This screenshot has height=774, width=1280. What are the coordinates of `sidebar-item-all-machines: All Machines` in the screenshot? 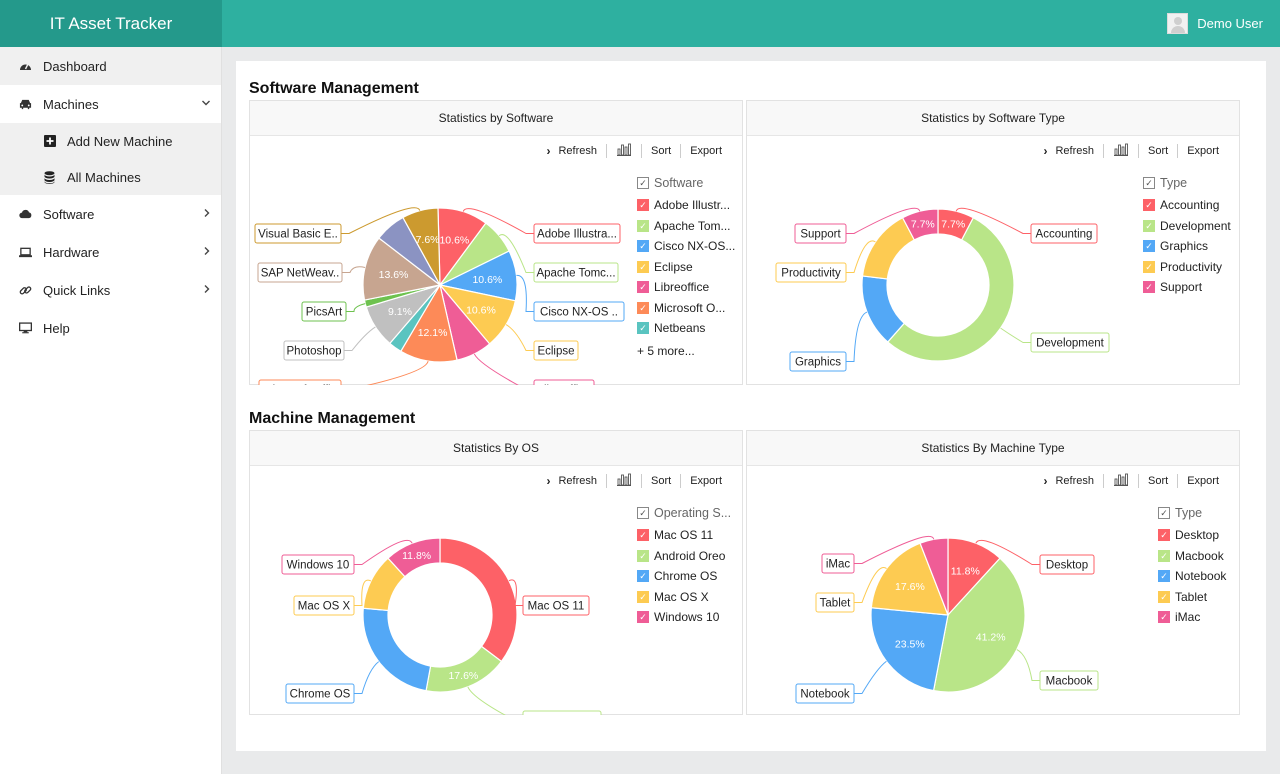 It's located at (110, 177).